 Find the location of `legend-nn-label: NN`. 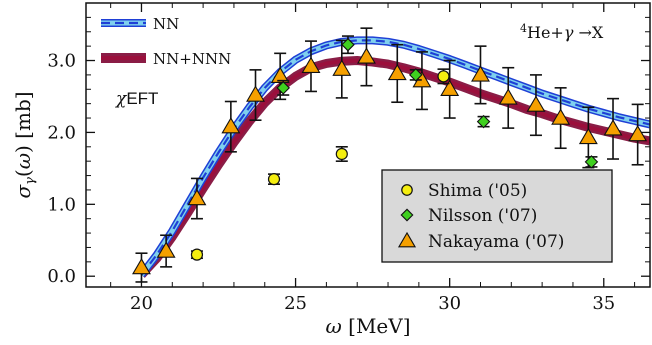

legend-nn-label: NN is located at coordinates (166, 24).